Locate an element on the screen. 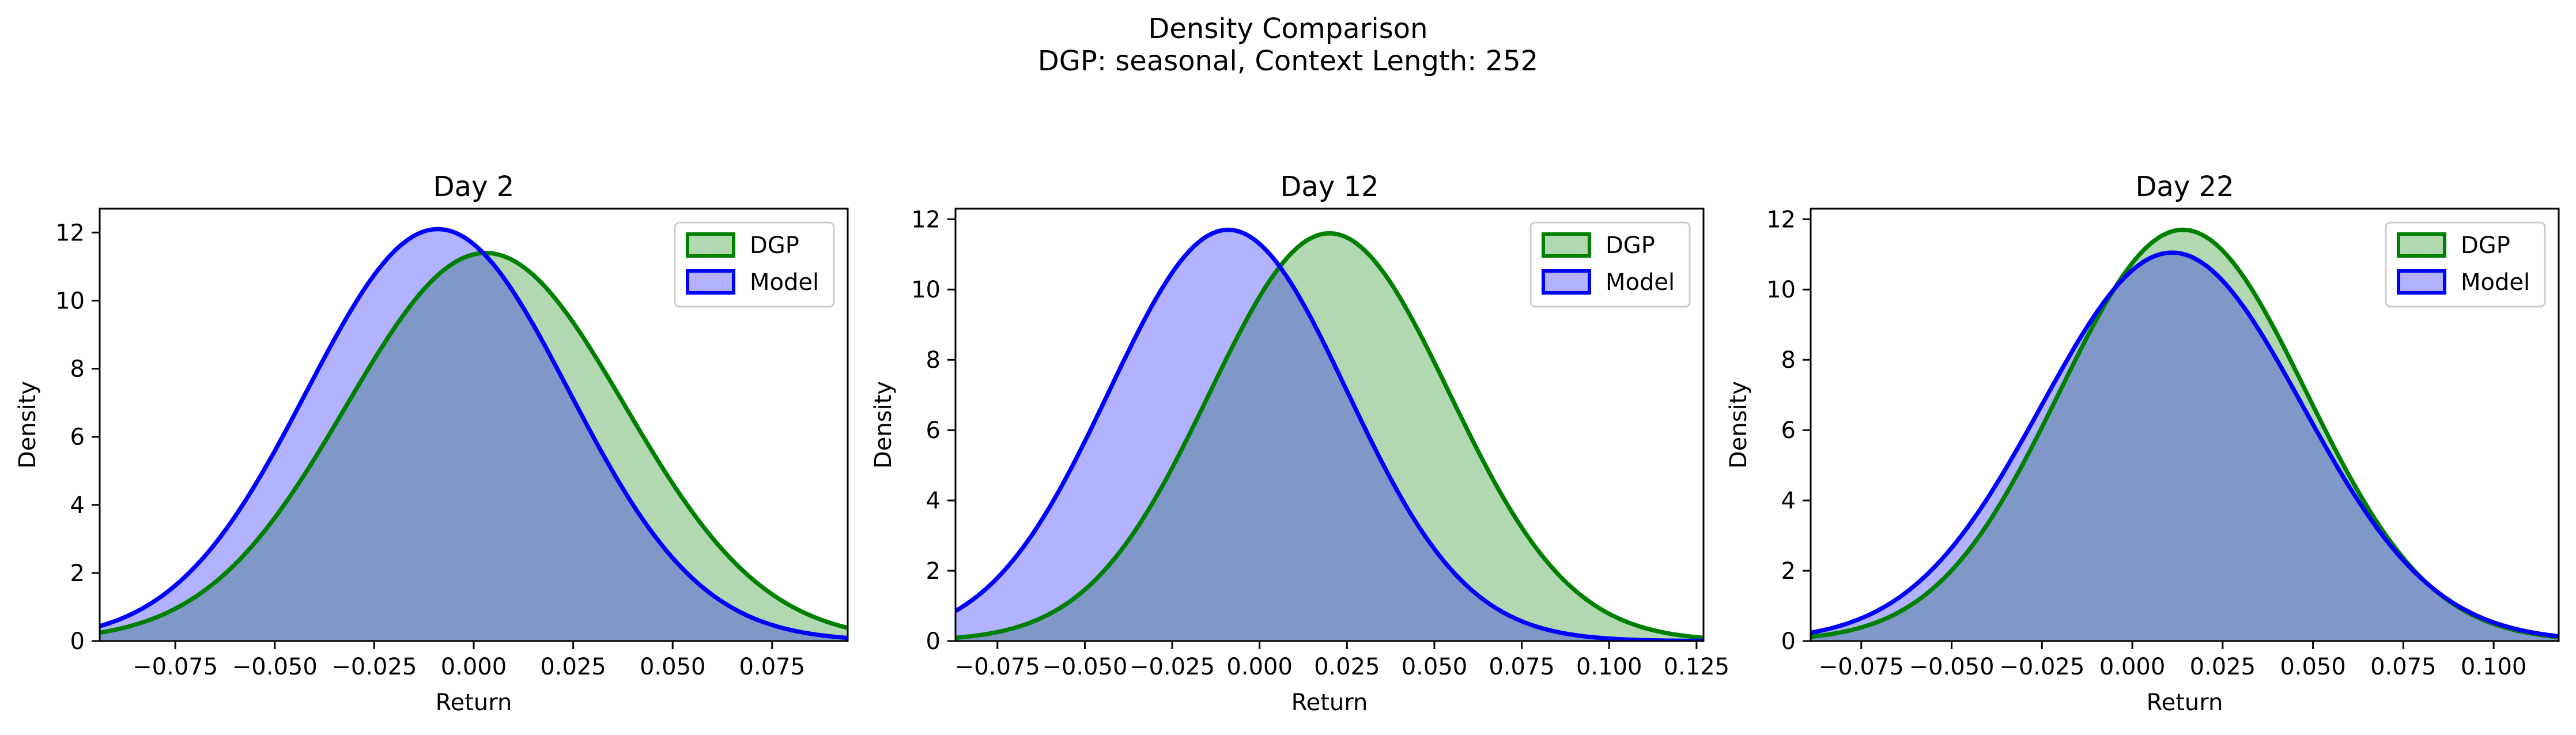 The height and width of the screenshot is (735, 2576). overlap-density-fill is located at coordinates (1329, 454).